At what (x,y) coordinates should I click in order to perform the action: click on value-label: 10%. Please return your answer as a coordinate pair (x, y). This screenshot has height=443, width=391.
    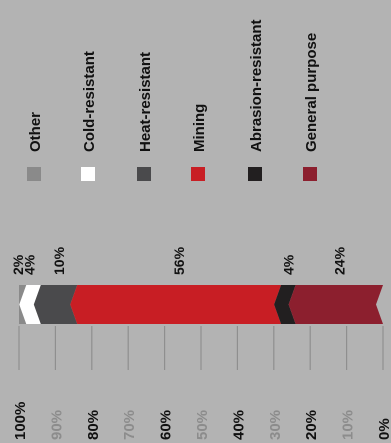
    Looking at the image, I should click on (59, 260).